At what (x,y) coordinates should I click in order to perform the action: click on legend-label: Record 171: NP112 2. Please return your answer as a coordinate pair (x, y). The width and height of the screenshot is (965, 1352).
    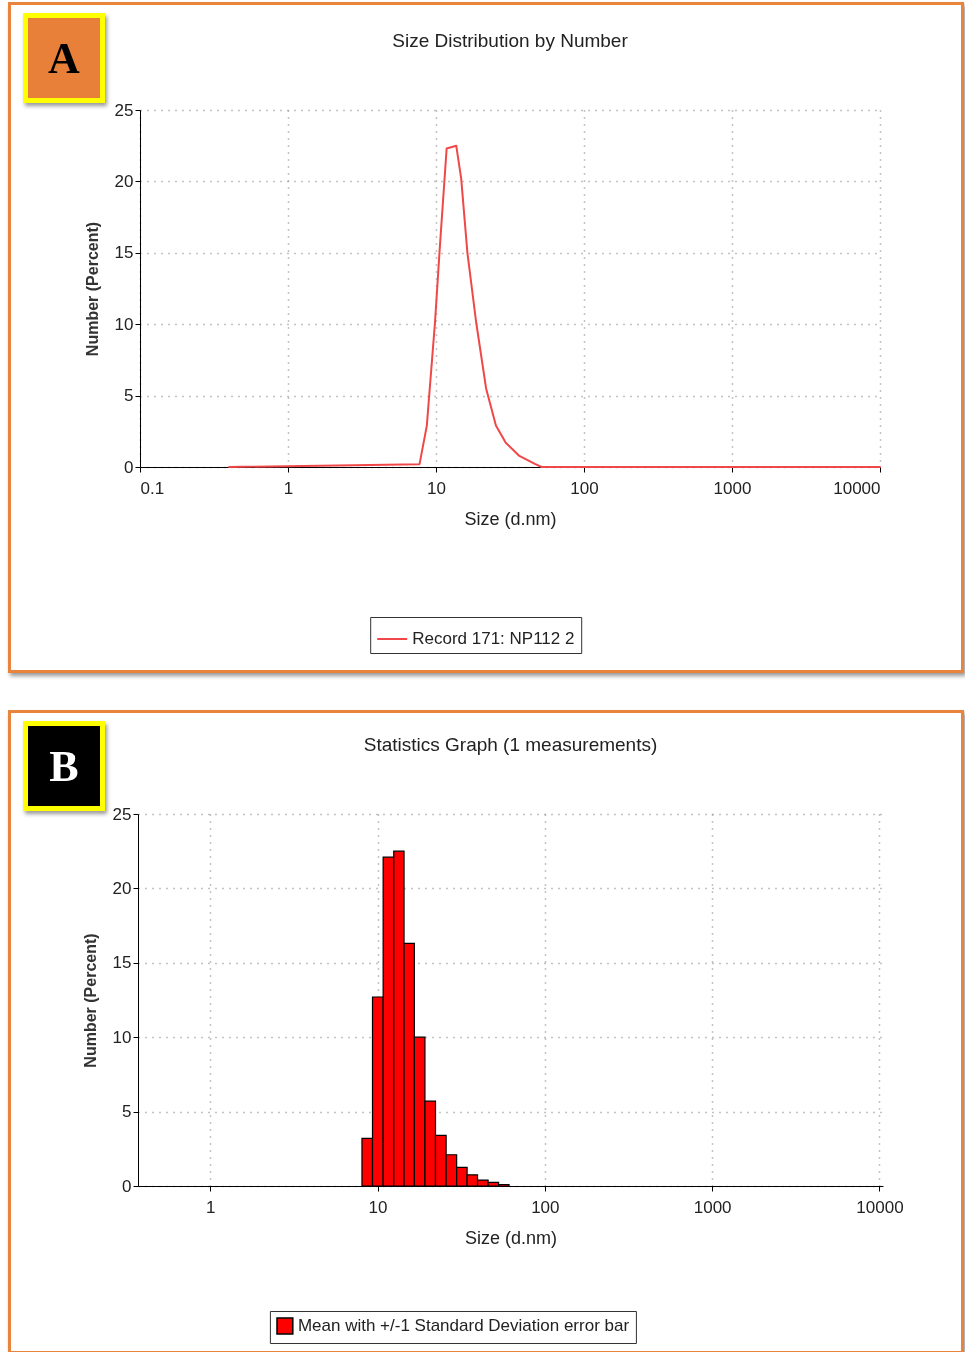
    Looking at the image, I should click on (493, 638).